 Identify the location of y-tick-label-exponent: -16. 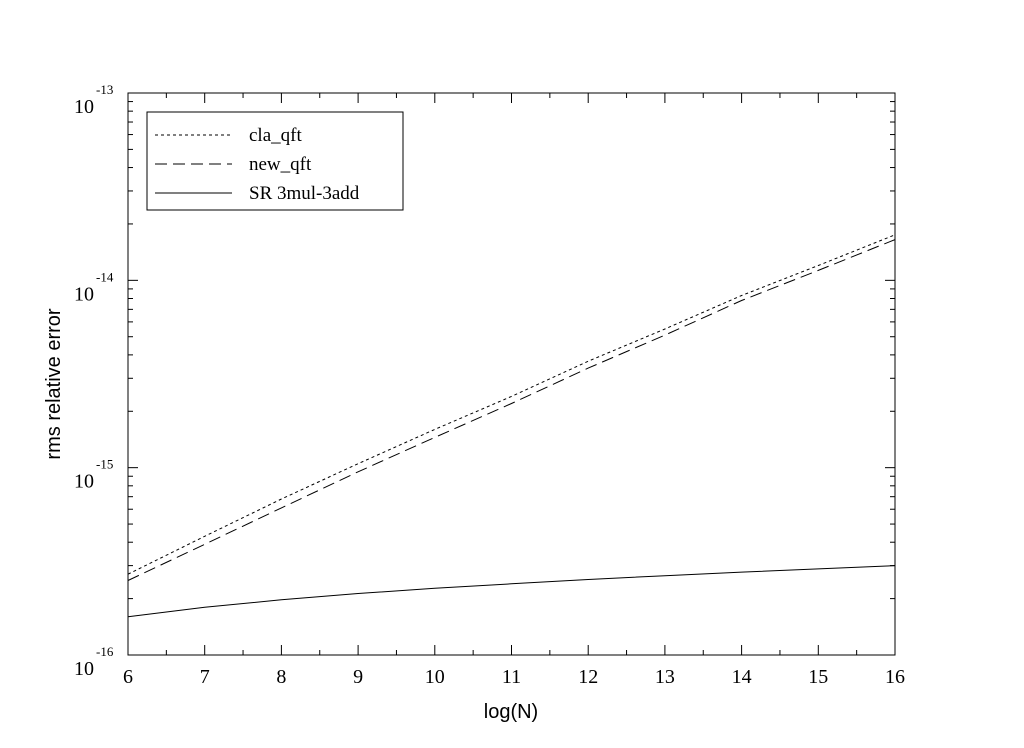
(105, 651).